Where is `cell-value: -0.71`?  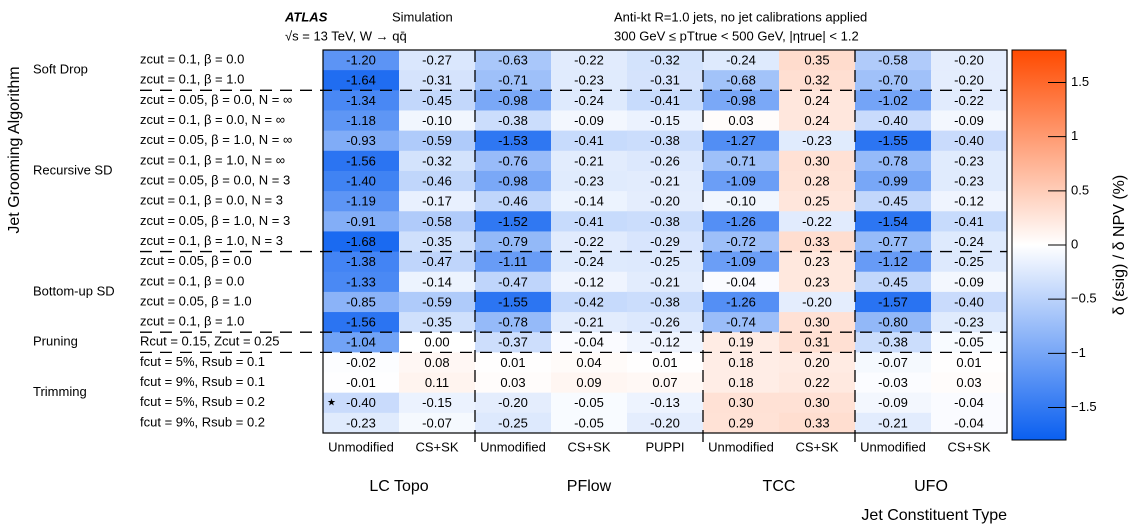
cell-value: -0.71 is located at coordinates (513, 80).